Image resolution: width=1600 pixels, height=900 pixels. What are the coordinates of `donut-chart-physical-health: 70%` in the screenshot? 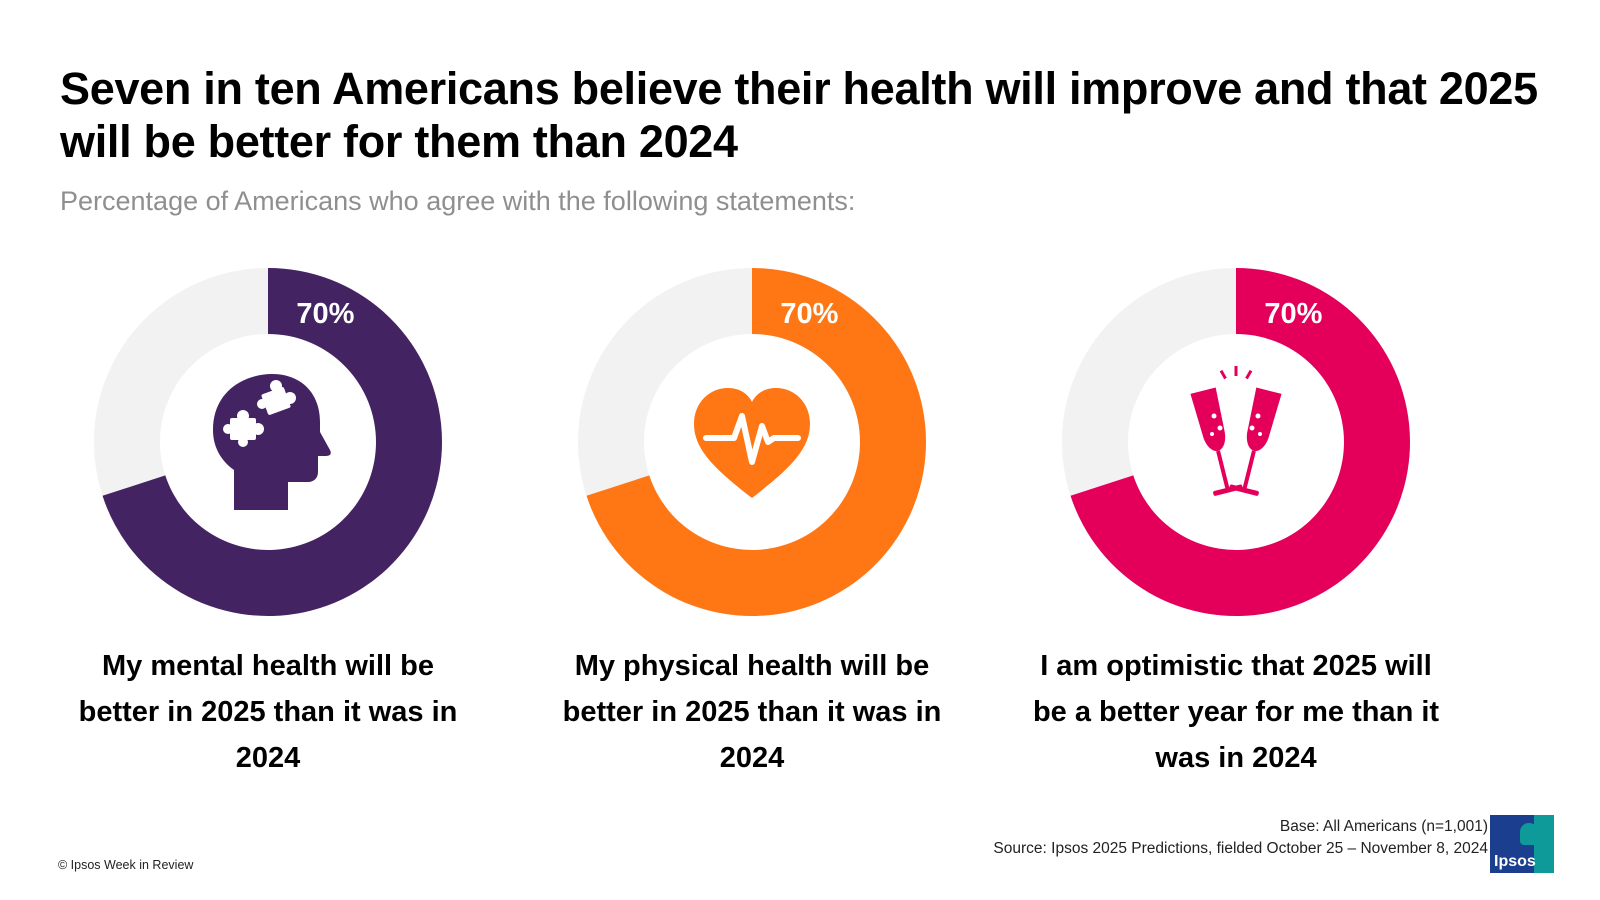 It's located at (752, 442).